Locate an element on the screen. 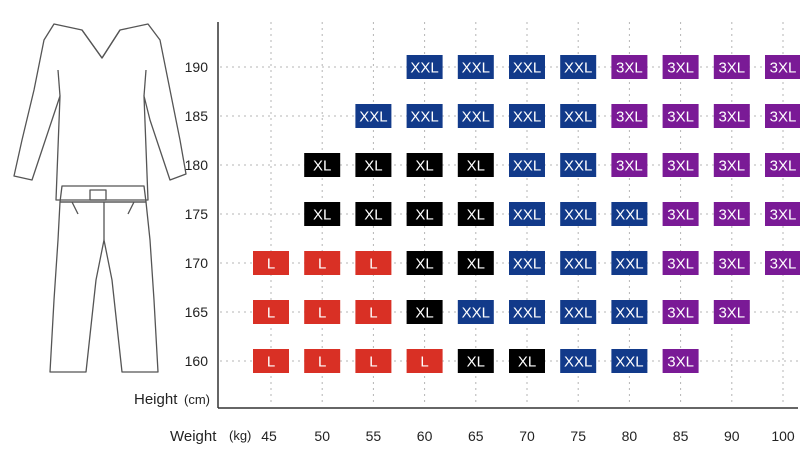 This screenshot has width=800, height=454. y-axis-label: Height is located at coordinates (156, 399).